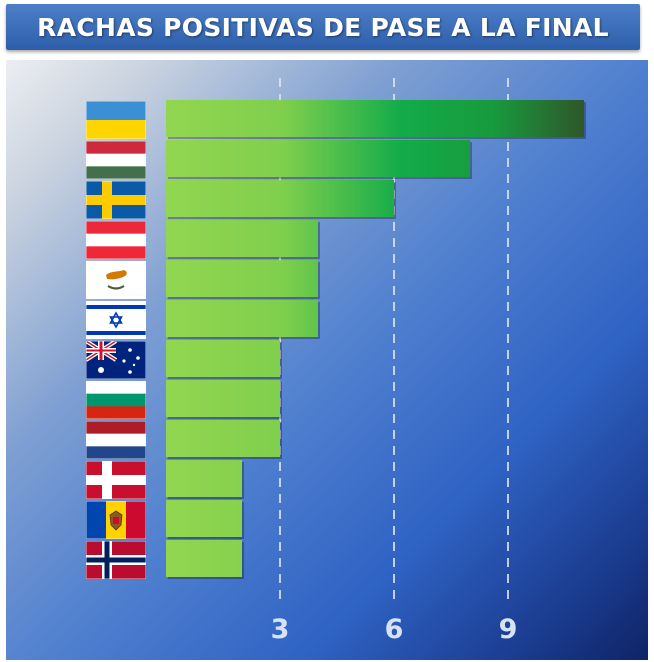 Image resolution: width=654 pixels, height=662 pixels. I want to click on x-tick-label: 6, so click(394, 629).